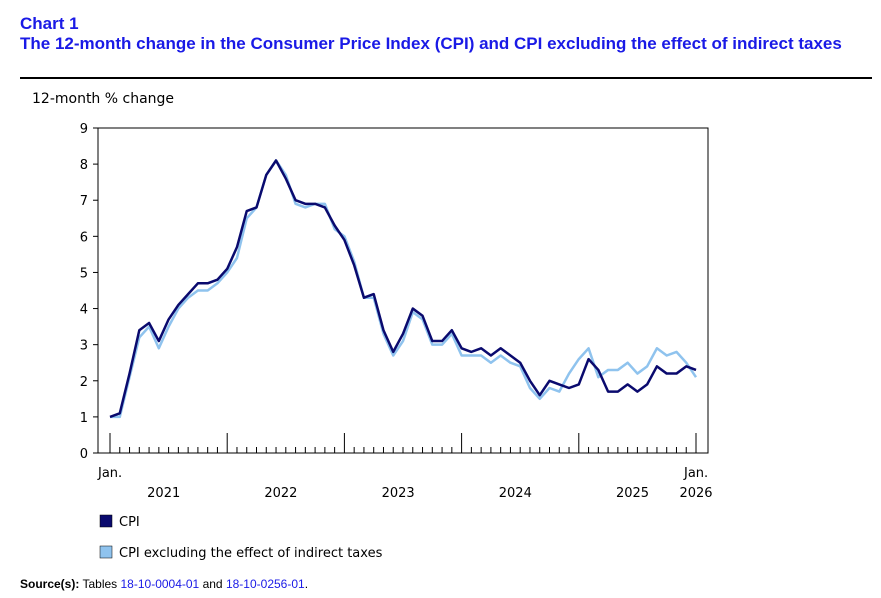  What do you see at coordinates (103, 99) in the screenshot?
I see `y-axis-label: 12-month % change` at bounding box center [103, 99].